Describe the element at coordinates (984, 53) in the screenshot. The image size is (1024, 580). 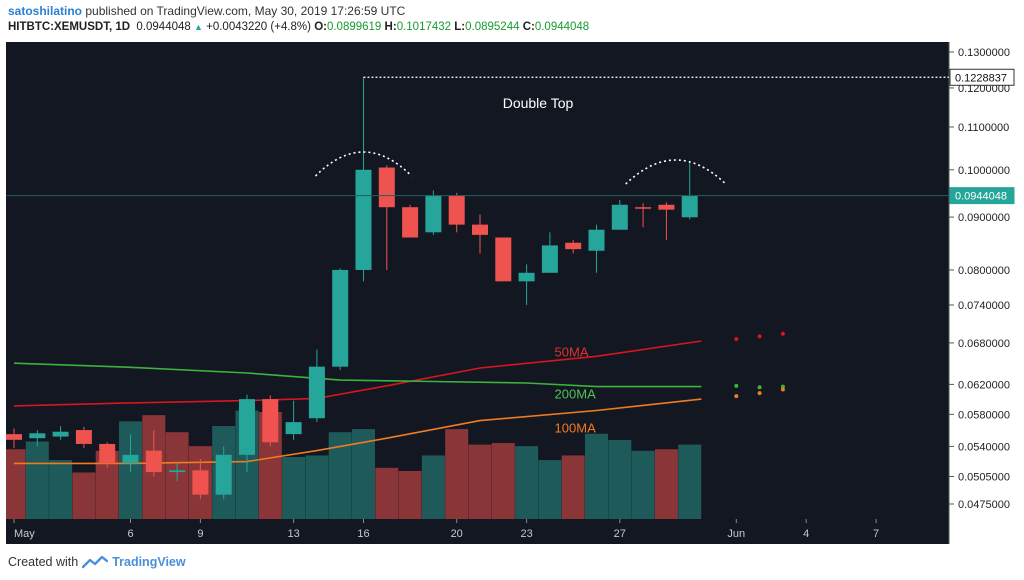
I see `price-tick-label: 0.1300000` at that location.